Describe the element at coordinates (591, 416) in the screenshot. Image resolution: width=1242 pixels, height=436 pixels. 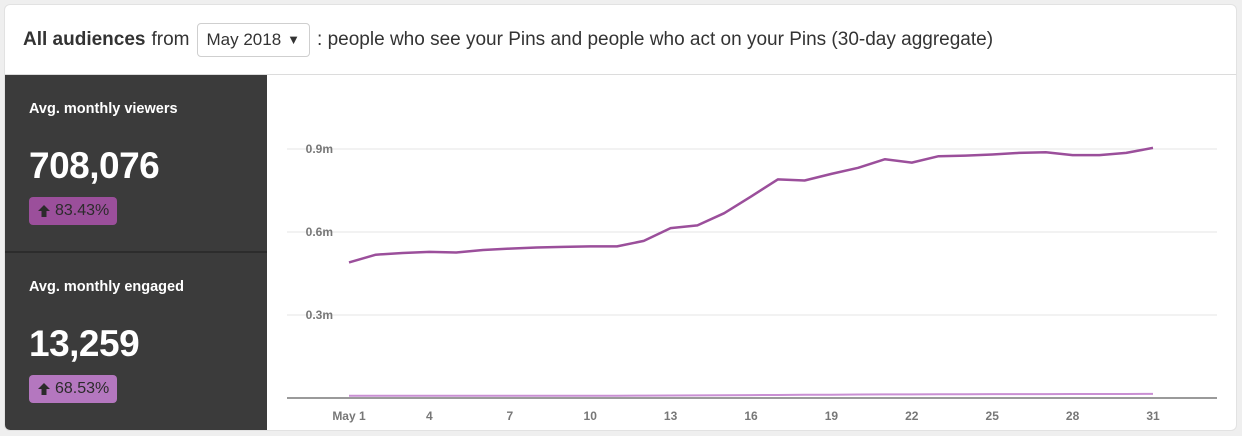
I see `x-tick-label: 10` at that location.